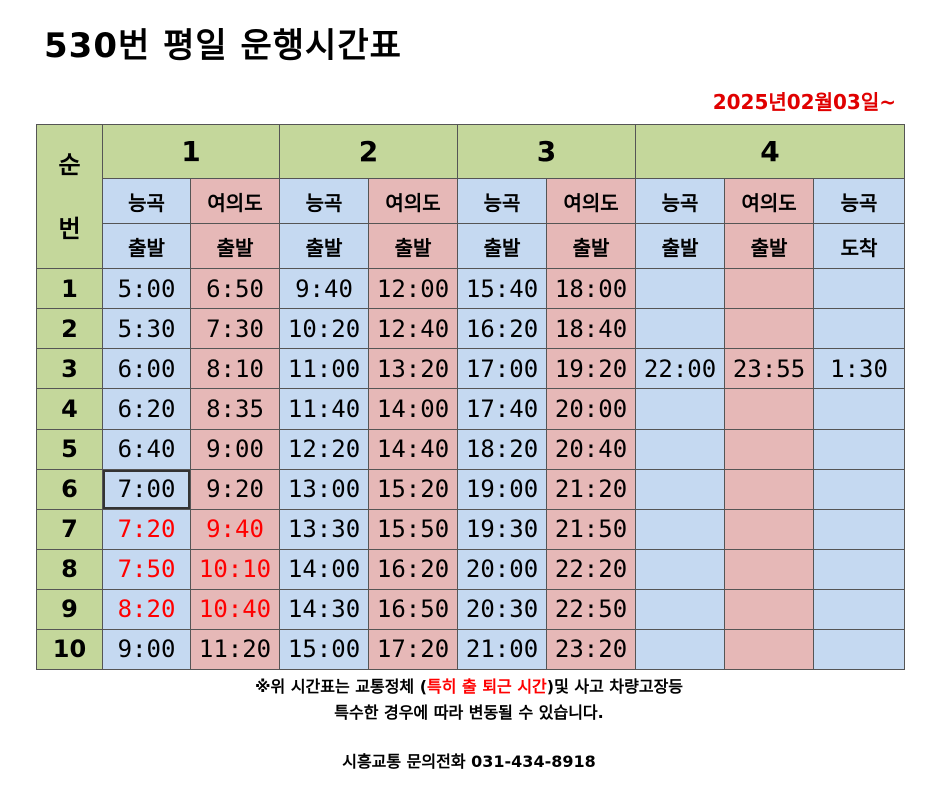 This screenshot has height=801, width=938. I want to click on time-cell: 8:10, so click(235, 369).